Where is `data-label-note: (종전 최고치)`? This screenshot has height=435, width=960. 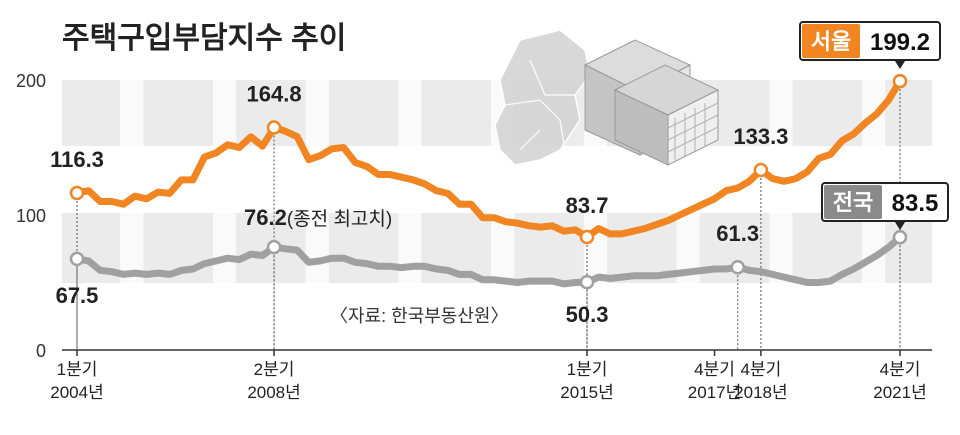 data-label-note: (종전 최고치) is located at coordinates (339, 219).